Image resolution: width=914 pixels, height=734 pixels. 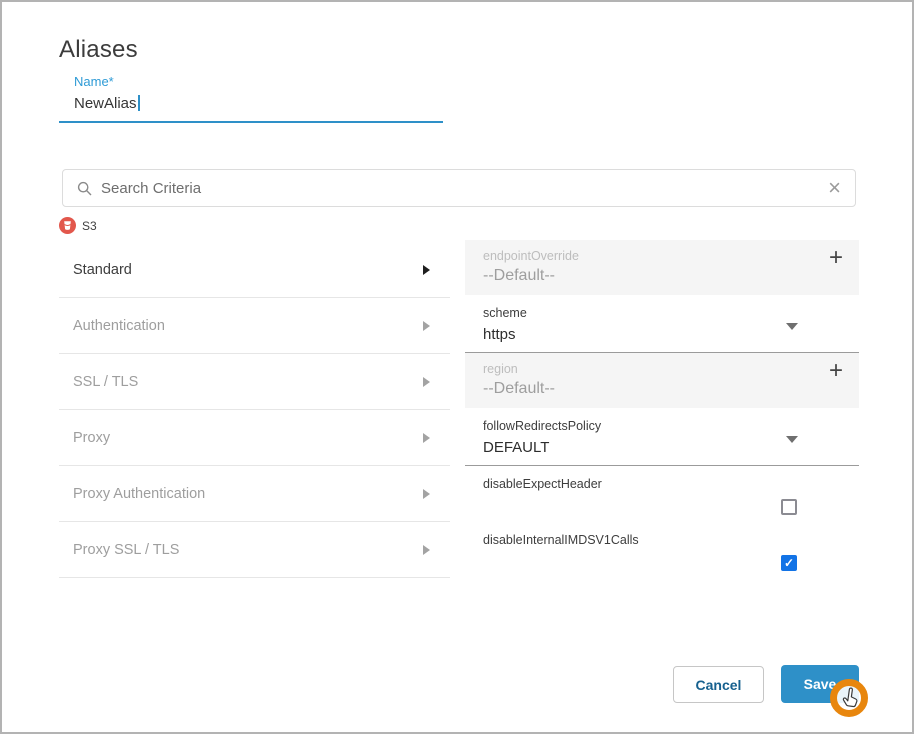 What do you see at coordinates (662, 494) in the screenshot?
I see `checkbox-row-disableexpectheader: disableExpectHeader` at bounding box center [662, 494].